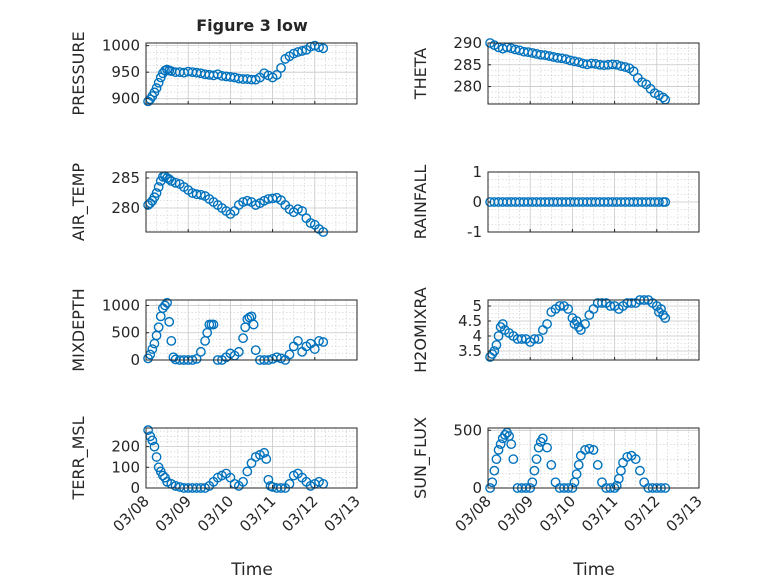 This screenshot has height=583, width=778. I want to click on pressure-ytick-label: 950, so click(125, 72).